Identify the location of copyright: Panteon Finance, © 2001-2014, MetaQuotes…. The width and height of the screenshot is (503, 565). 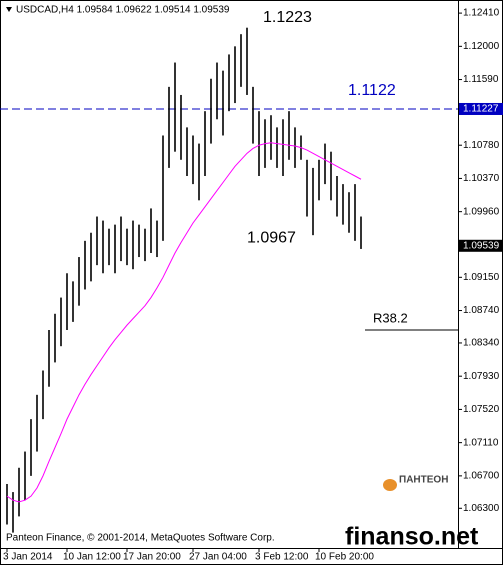
(140, 538).